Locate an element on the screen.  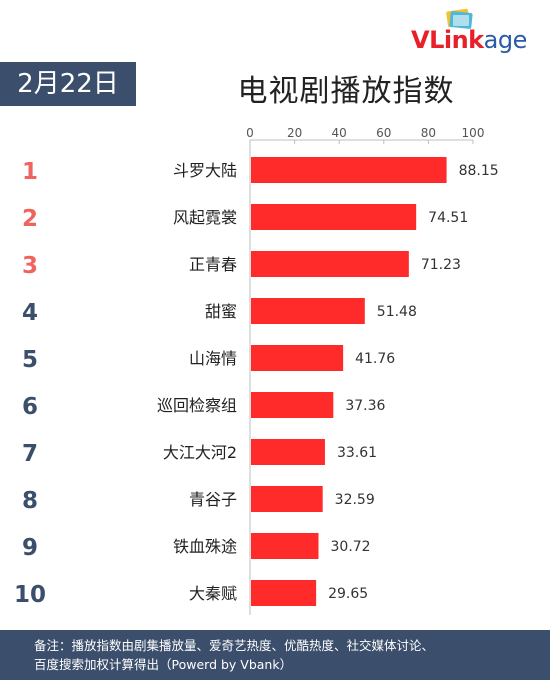
value-label: 37.36 is located at coordinates (365, 406).